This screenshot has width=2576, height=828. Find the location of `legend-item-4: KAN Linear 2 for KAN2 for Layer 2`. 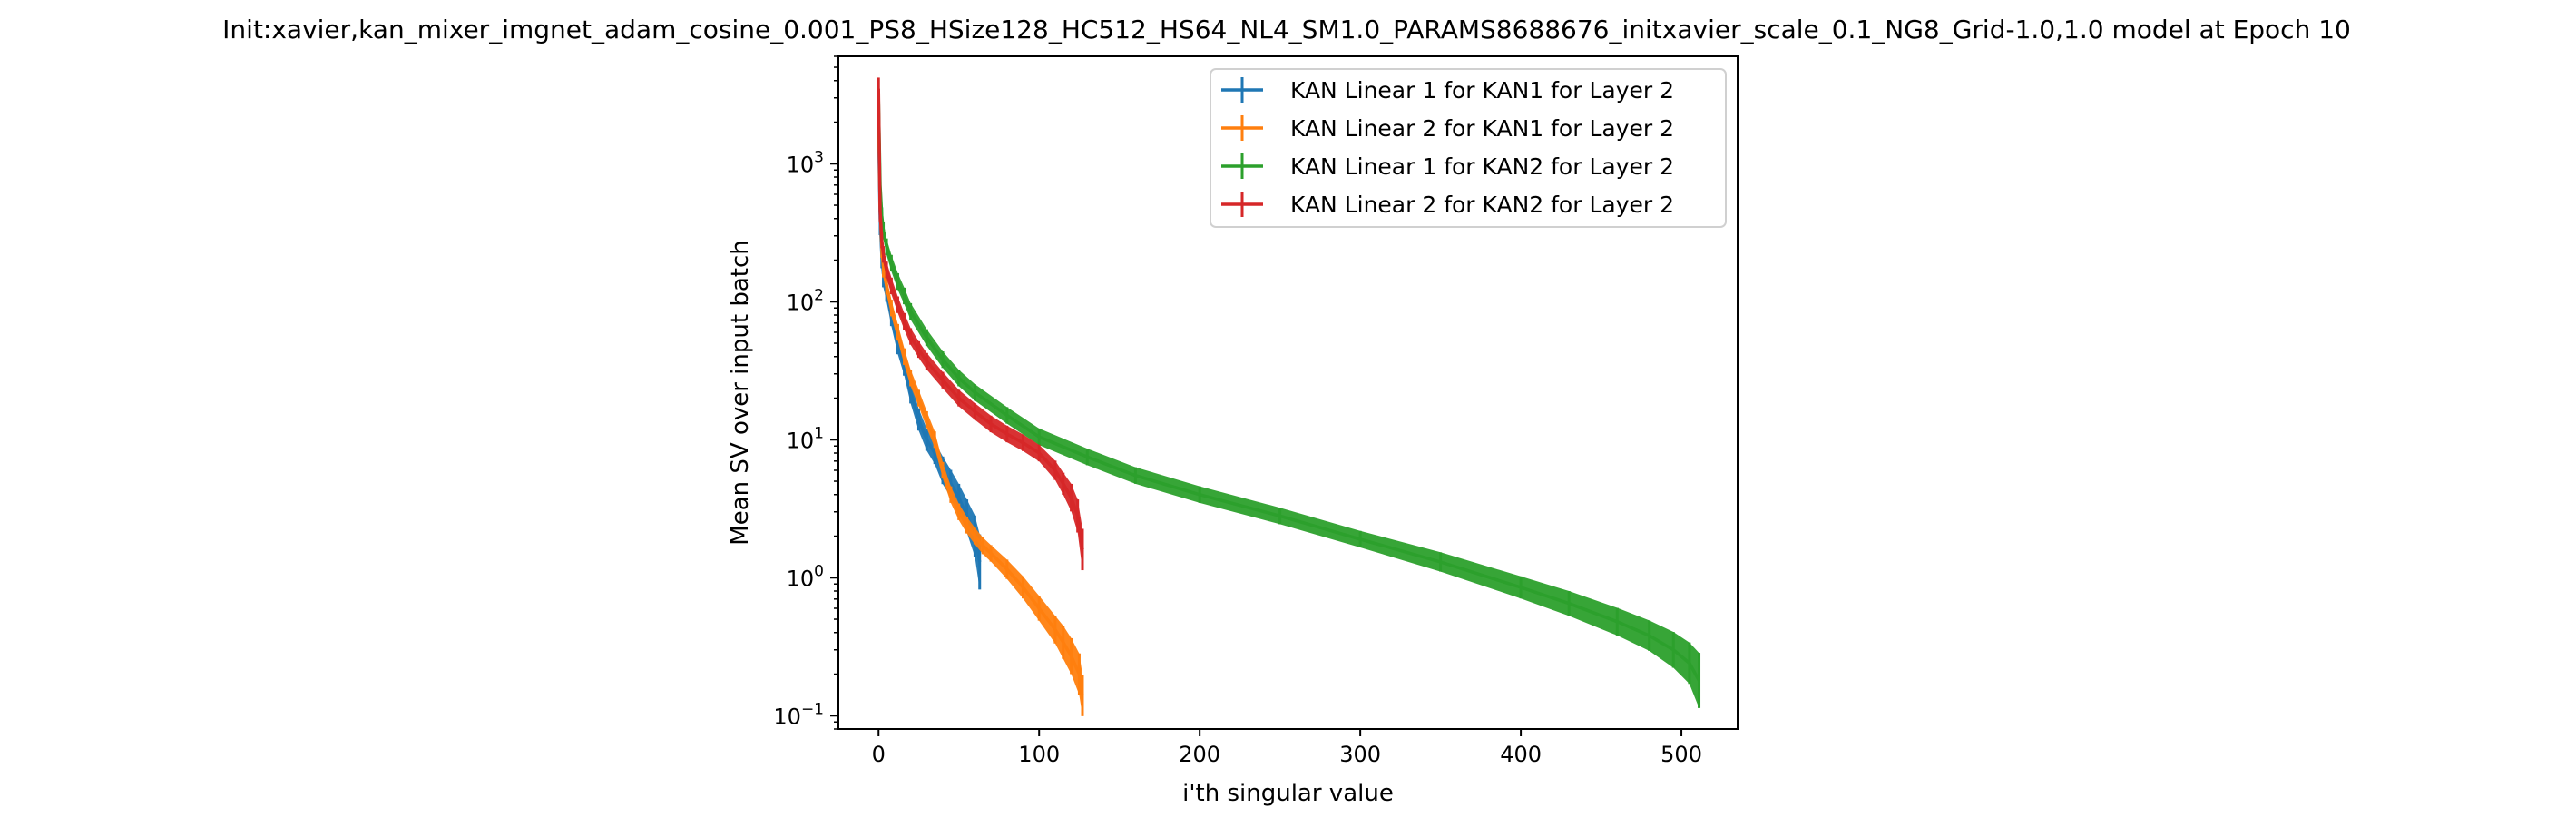

legend-item-4: KAN Linear 2 for KAN2 for Layer 2 is located at coordinates (1447, 205).